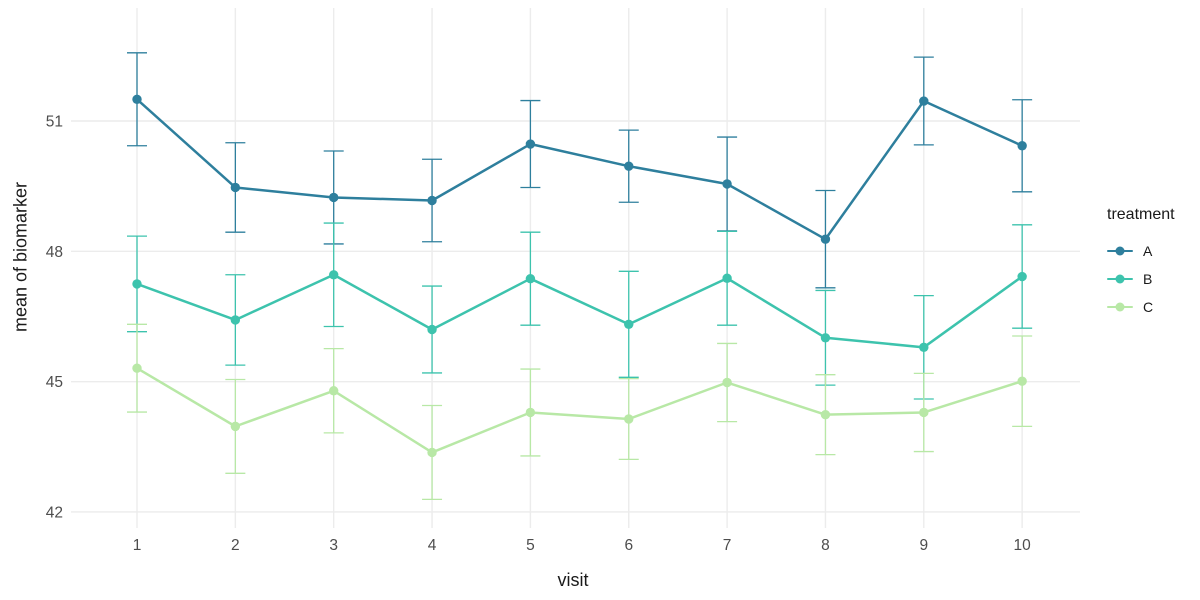 This screenshot has height=600, width=1200. What do you see at coordinates (20, 257) in the screenshot?
I see `y-axis-title: mean of biomarker` at bounding box center [20, 257].